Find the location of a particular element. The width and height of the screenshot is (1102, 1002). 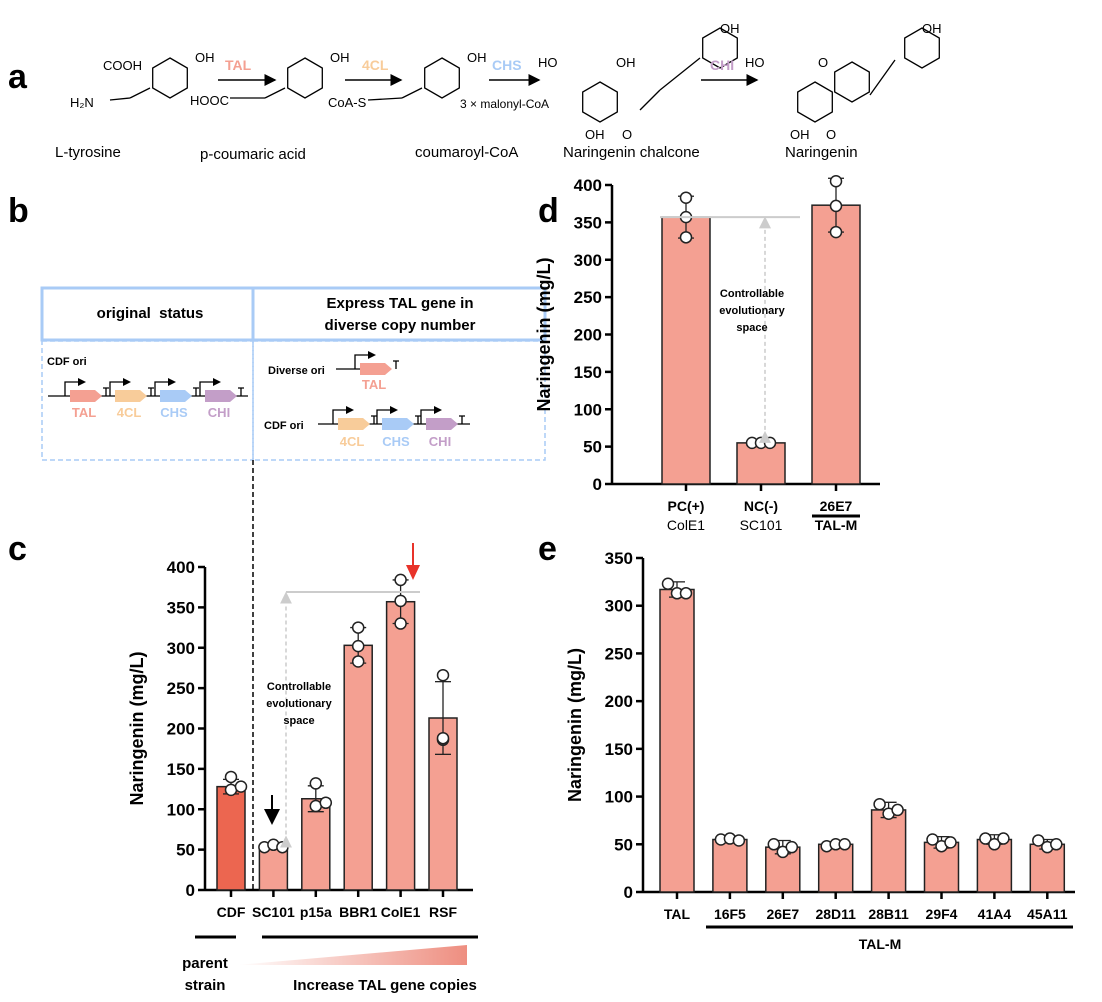

cdf-ori-label: CDF ori is located at coordinates (284, 426).